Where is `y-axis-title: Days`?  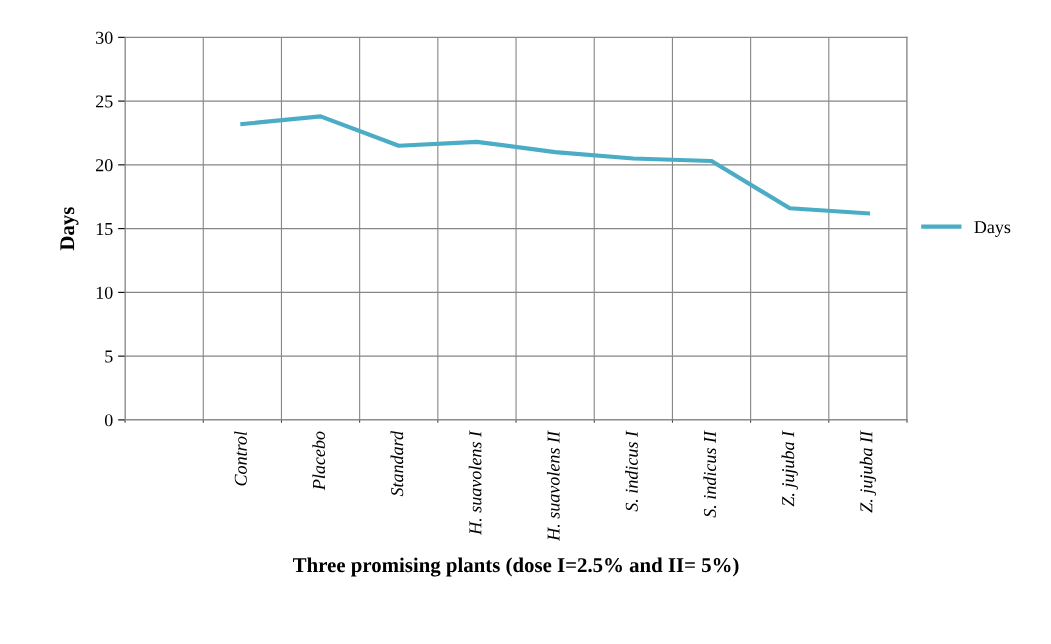
y-axis-title: Days is located at coordinates (69, 229).